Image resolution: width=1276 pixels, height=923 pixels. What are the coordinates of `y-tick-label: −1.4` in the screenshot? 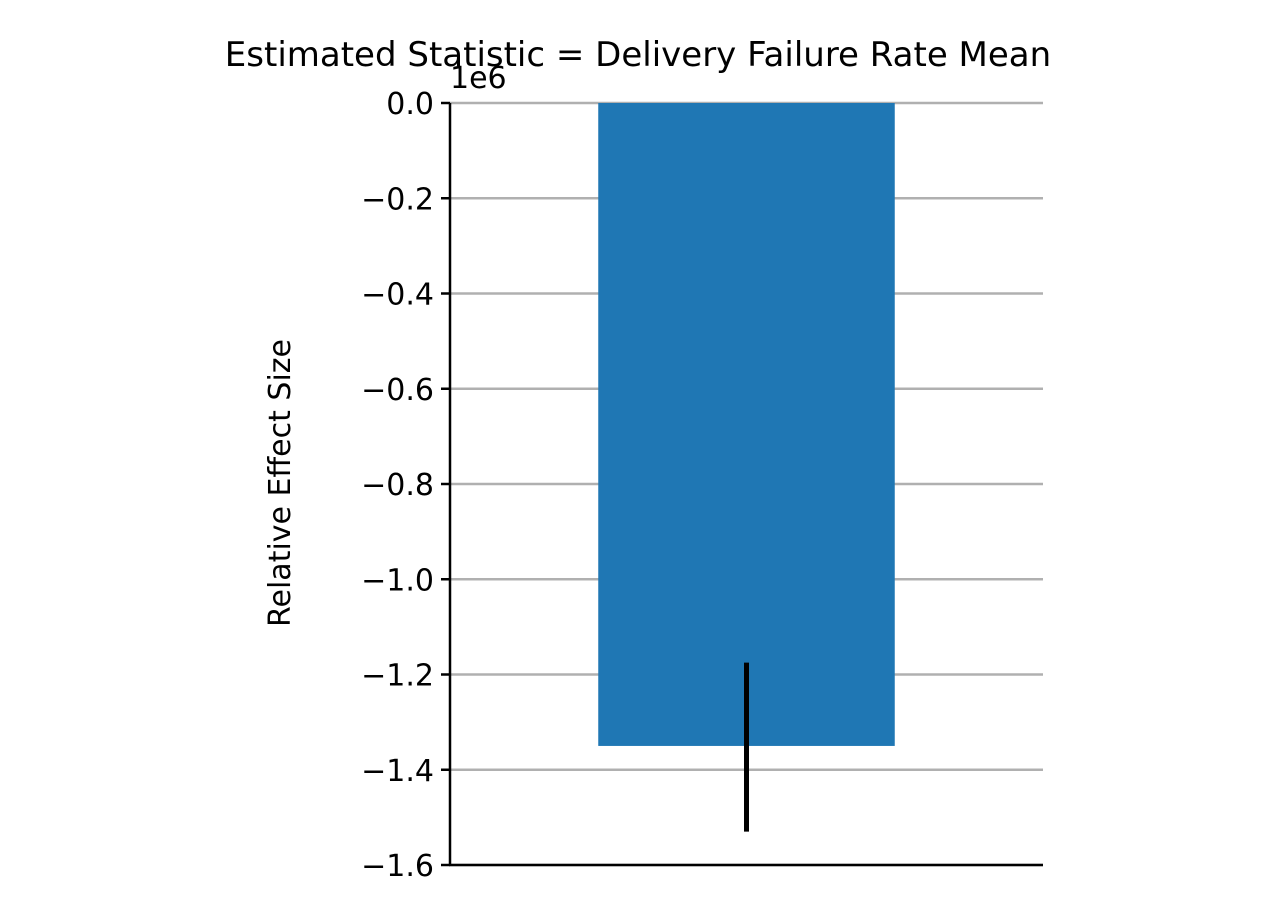 It's located at (397, 771).